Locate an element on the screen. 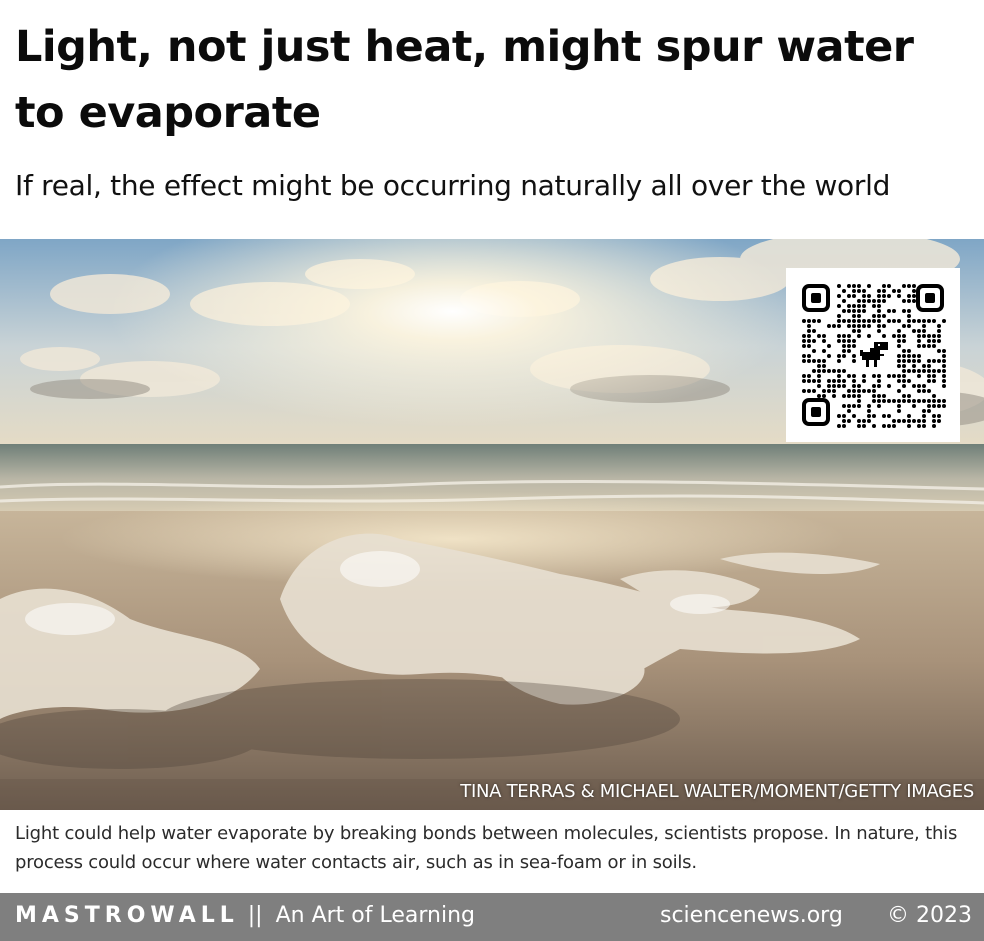 This screenshot has height=941, width=984. brand-name: MASTROWALL is located at coordinates (127, 915).